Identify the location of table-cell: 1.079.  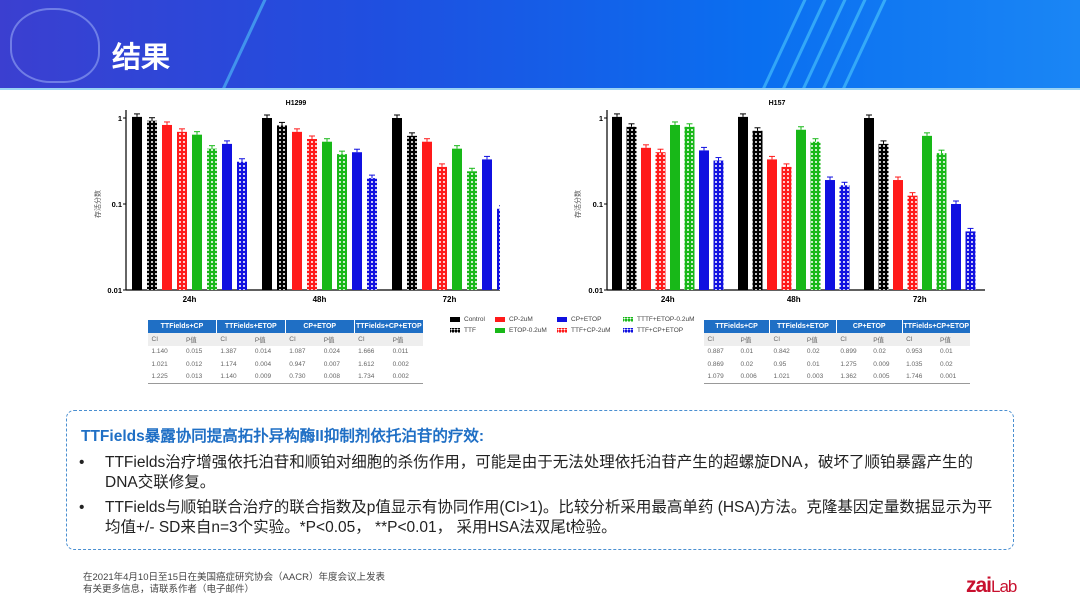
(720, 377).